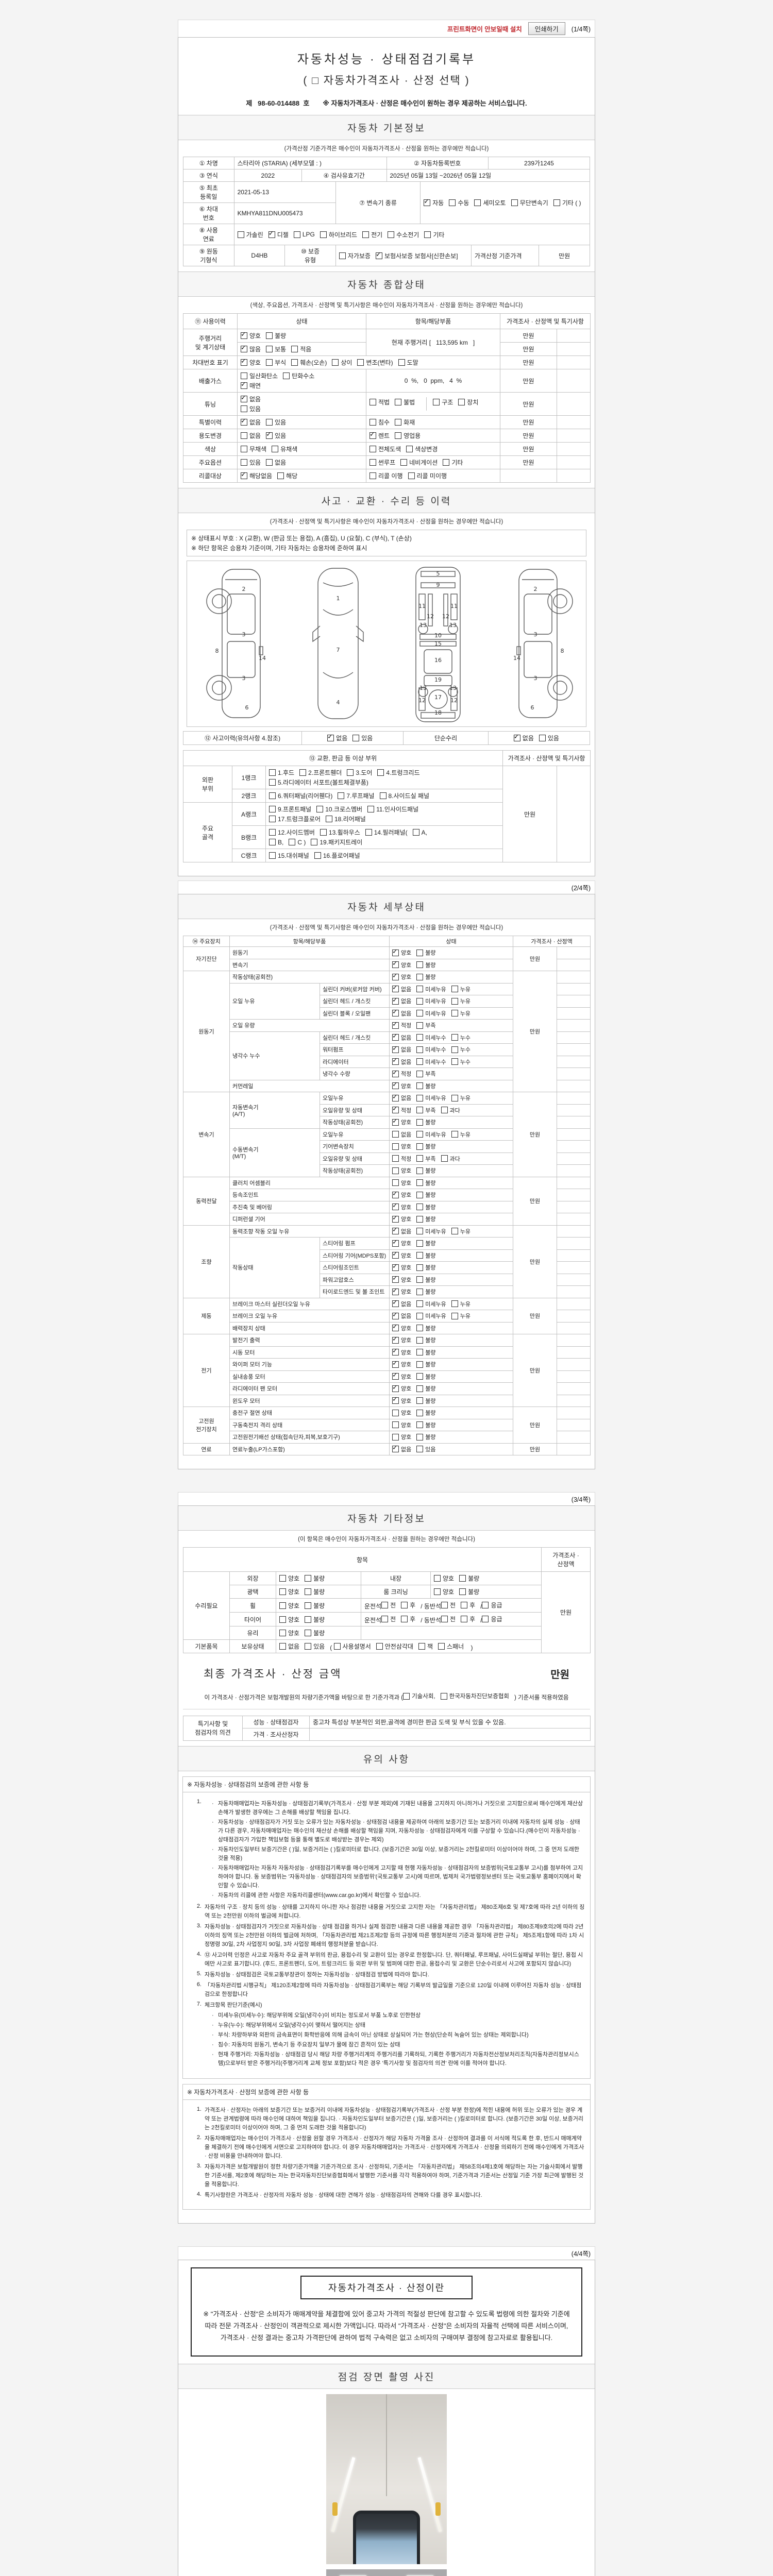 This screenshot has width=773, height=2576. Describe the element at coordinates (419, 832) in the screenshot. I see `checkbox-unchecked: A,` at that location.